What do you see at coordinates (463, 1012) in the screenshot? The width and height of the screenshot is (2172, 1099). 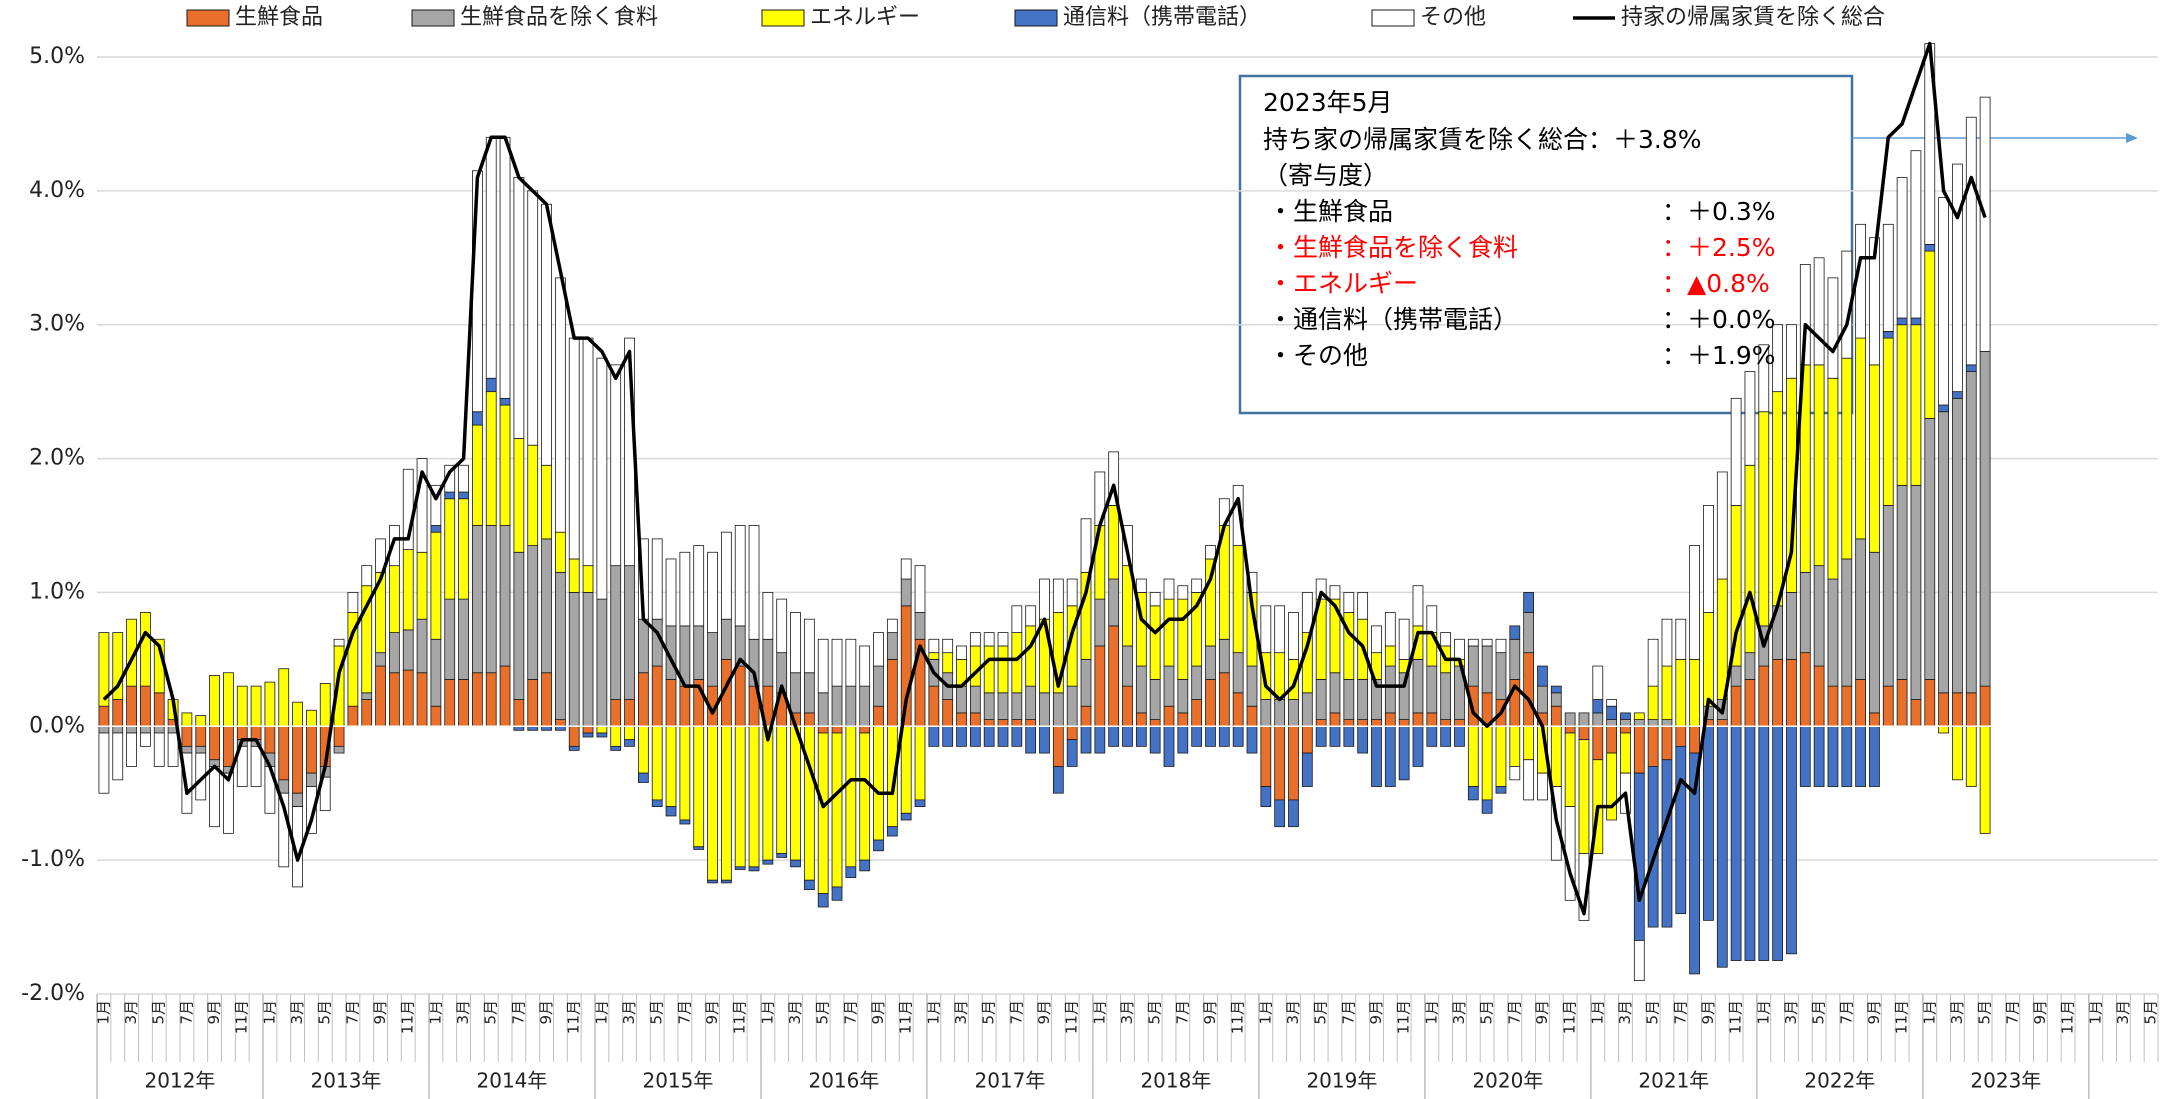 I see `x-tick-label: 3月` at bounding box center [463, 1012].